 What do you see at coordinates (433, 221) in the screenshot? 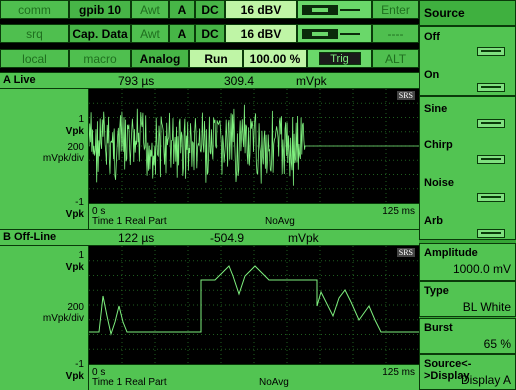
I see `arb-label: Arb` at bounding box center [433, 221].